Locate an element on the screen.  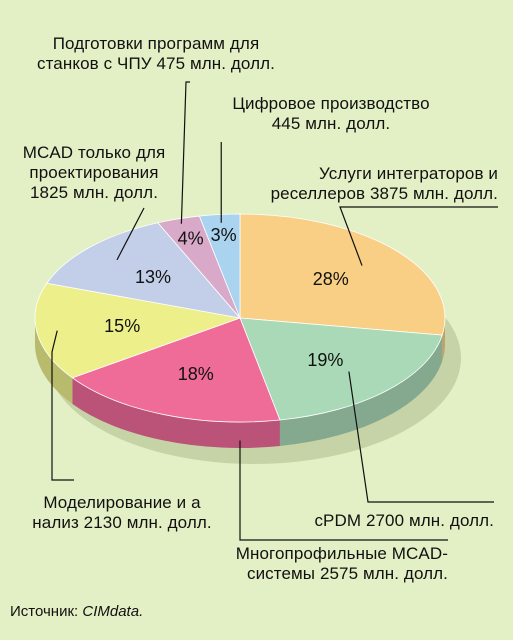
source-name: CIMdata. is located at coordinates (113, 611).